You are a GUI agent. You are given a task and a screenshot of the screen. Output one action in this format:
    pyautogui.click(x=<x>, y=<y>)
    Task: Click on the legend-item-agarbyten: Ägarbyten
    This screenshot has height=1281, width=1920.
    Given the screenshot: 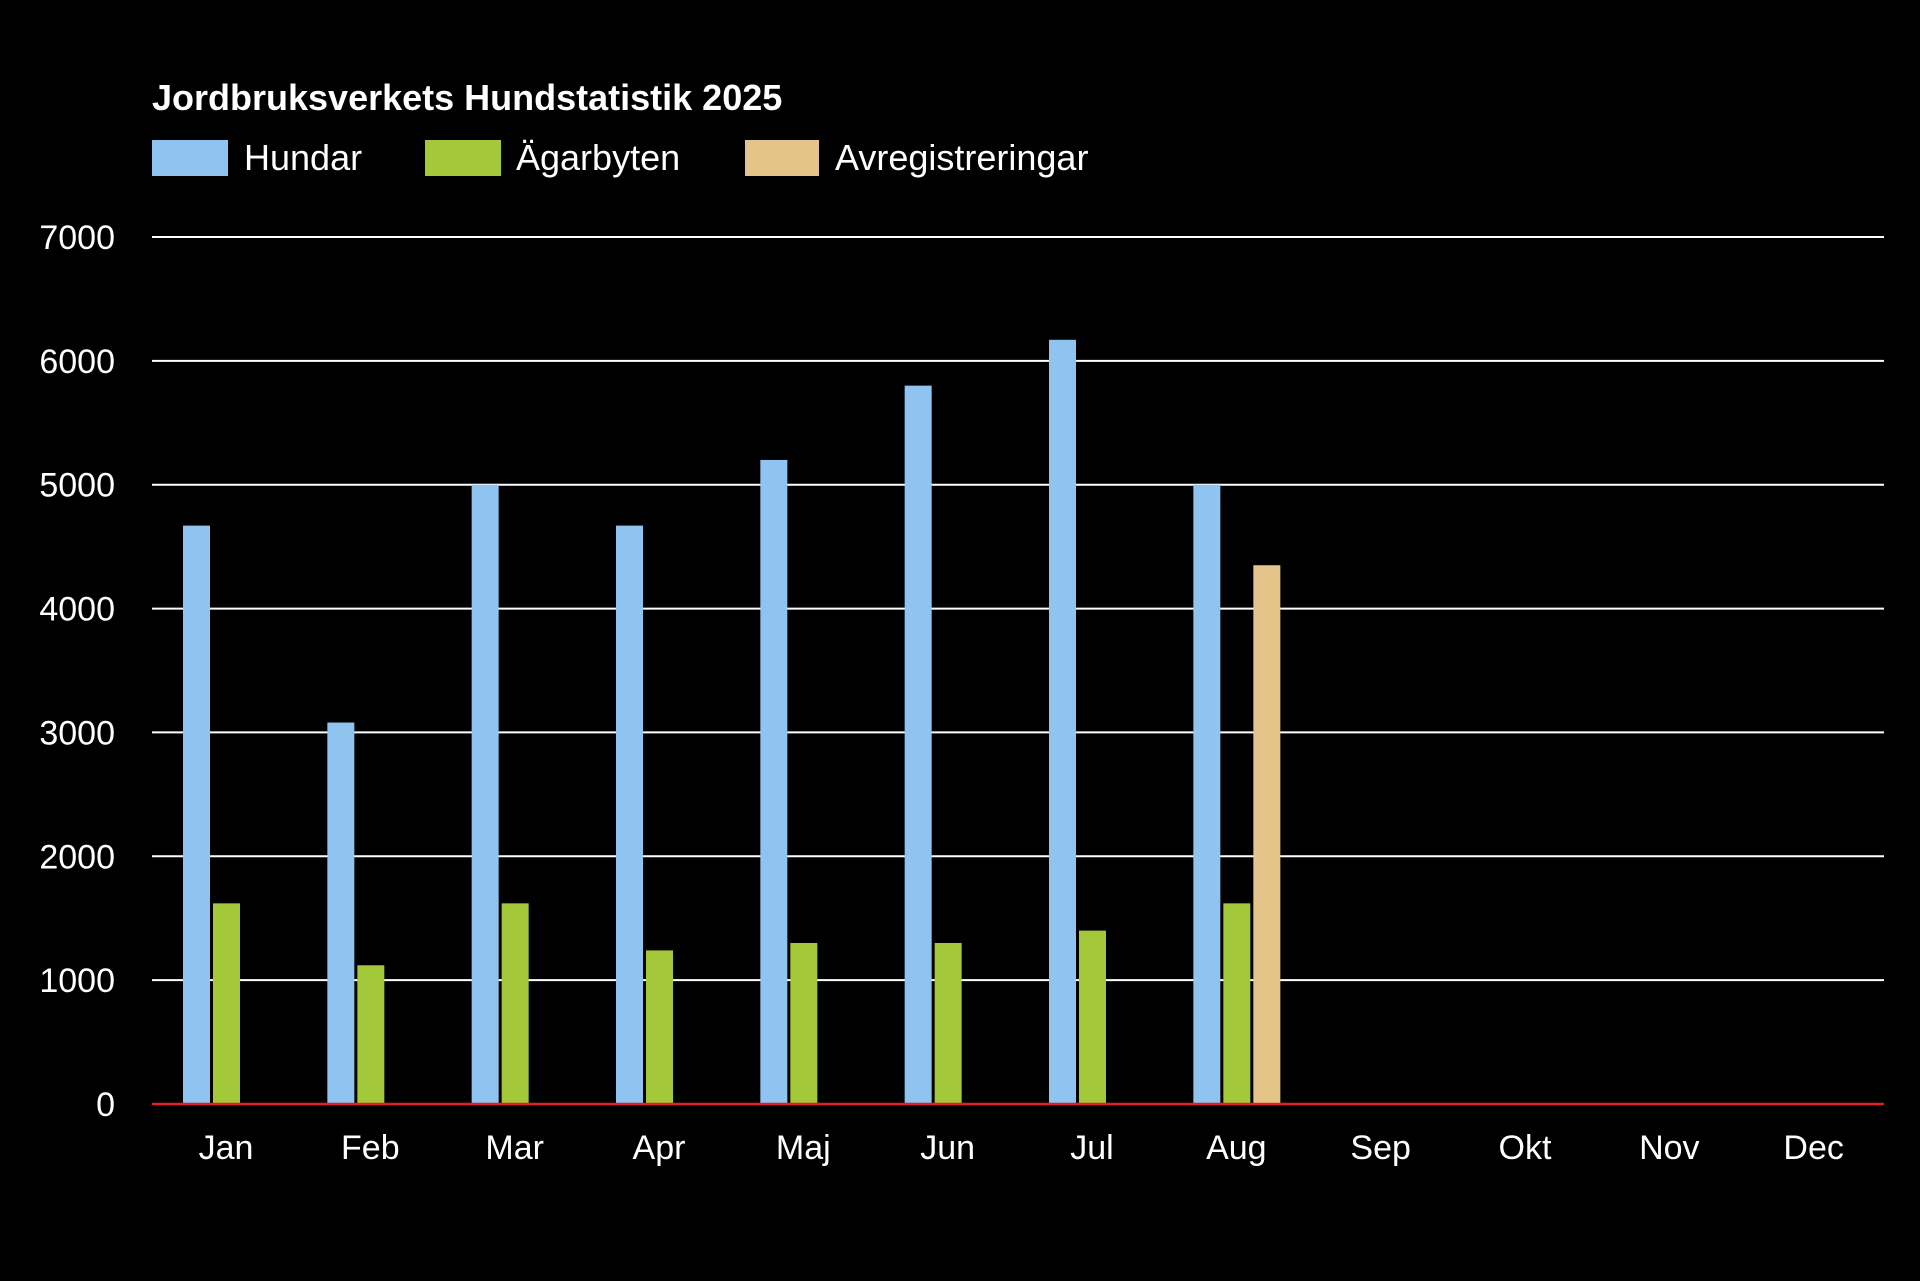 What is the action you would take?
    pyautogui.click(x=552, y=157)
    